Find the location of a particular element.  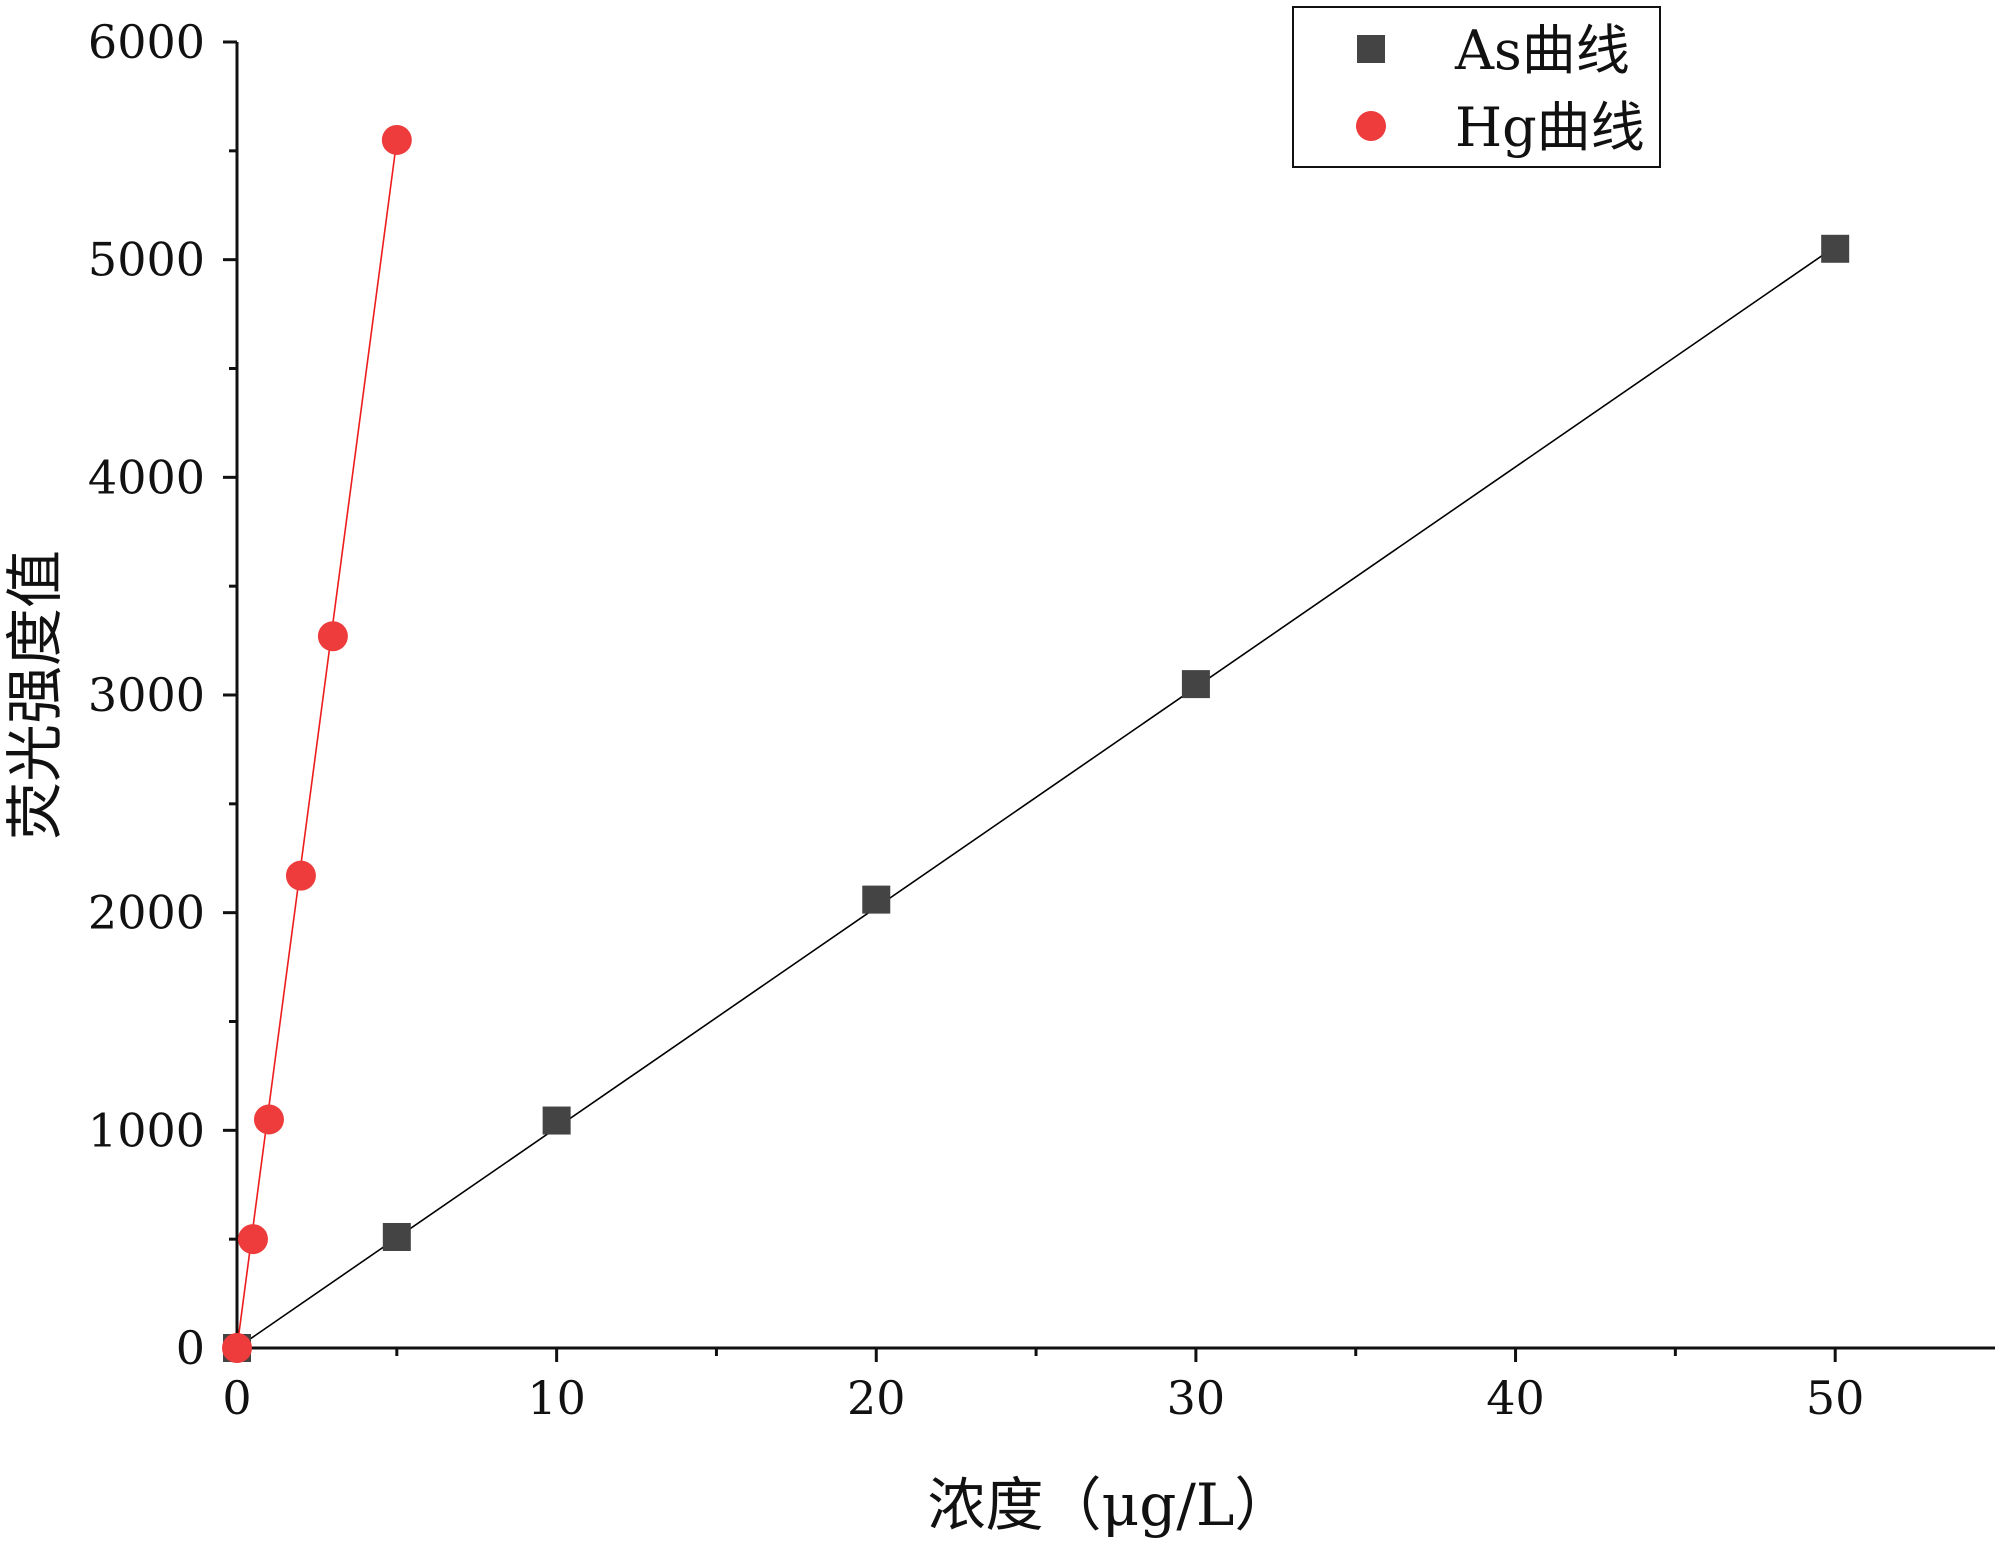

legend: As曲线 Hg曲线 is located at coordinates (1476, 87).